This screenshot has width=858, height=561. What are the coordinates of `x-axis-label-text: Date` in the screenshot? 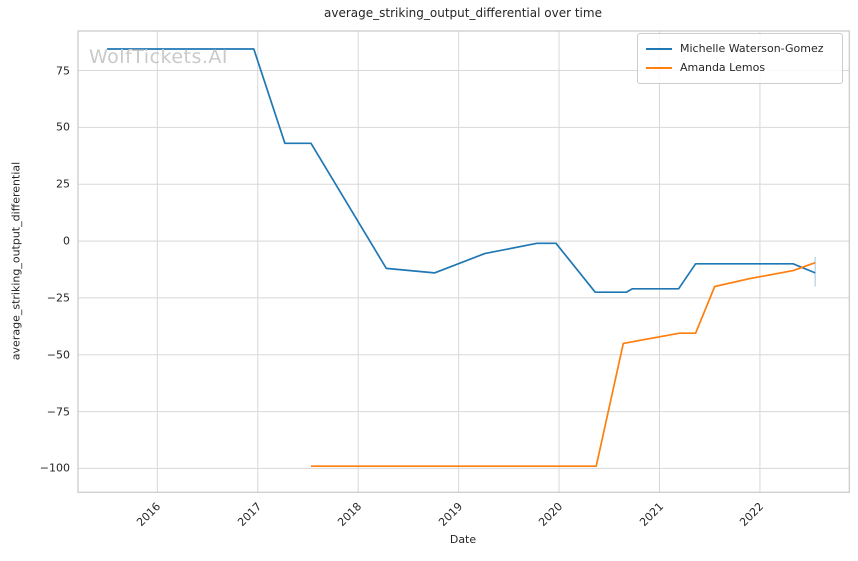 It's located at (463, 539).